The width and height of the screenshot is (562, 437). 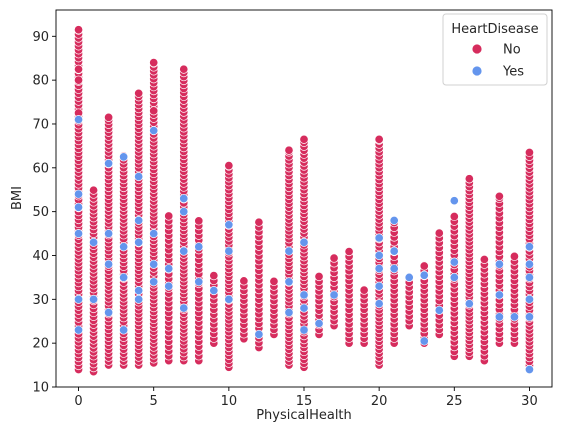 I want to click on y-tick-label: 80, so click(x=40, y=81).